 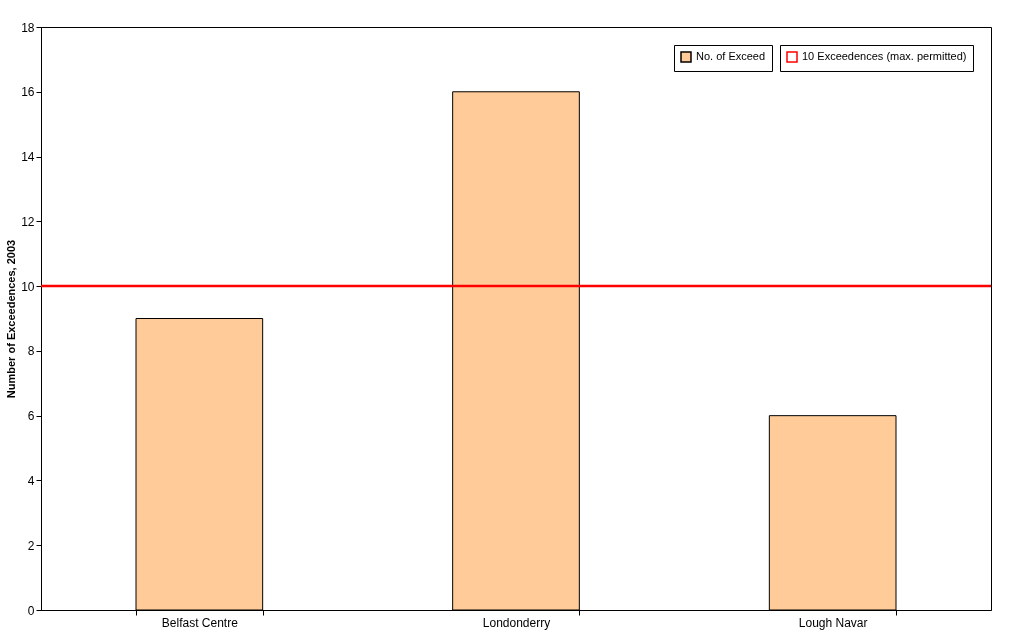 I want to click on legend-label: No. of Exceed, so click(x=731, y=56).